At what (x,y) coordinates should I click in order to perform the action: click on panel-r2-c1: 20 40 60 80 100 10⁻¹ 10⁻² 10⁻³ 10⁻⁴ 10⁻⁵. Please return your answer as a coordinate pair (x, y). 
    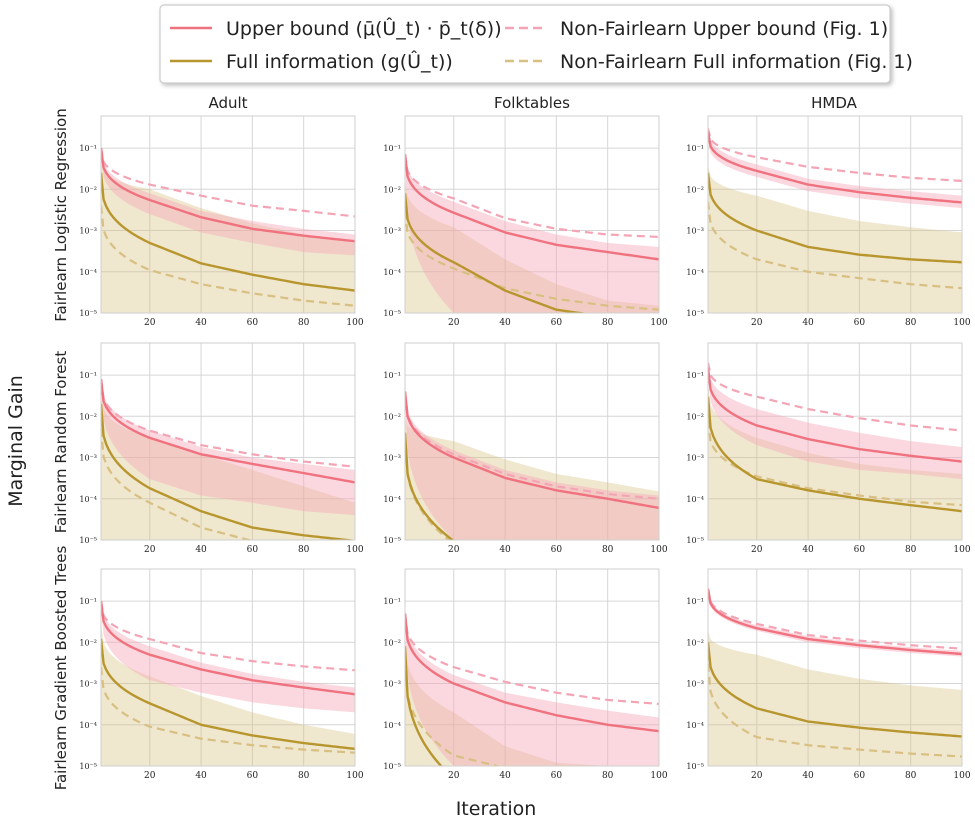
    Looking at the image, I should click on (525, 674).